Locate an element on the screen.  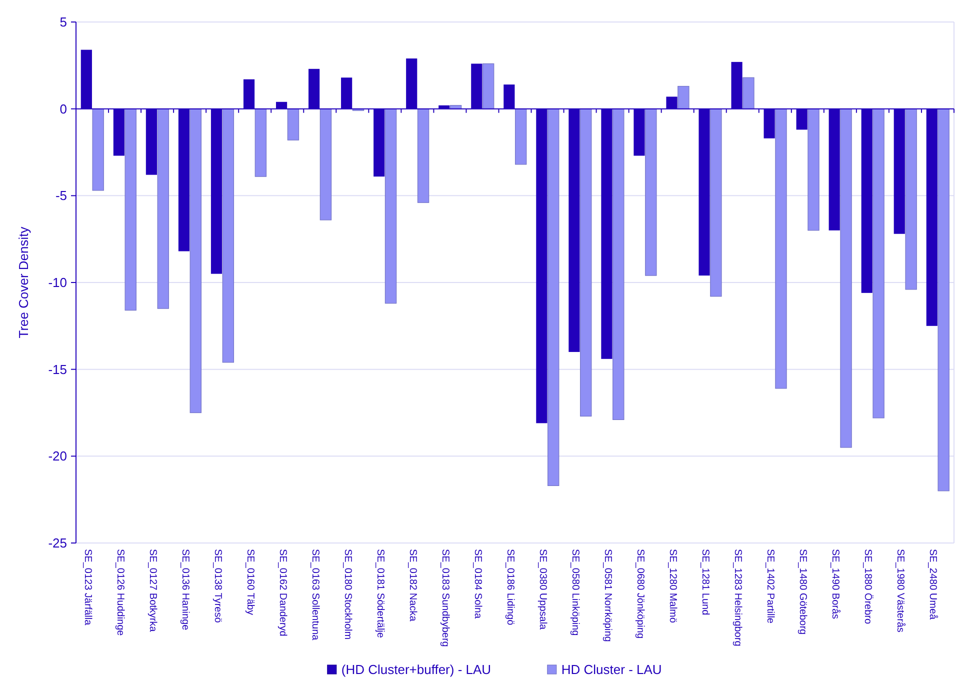
x-tick-label: SE_0181 Södertälje is located at coordinates (380, 593).